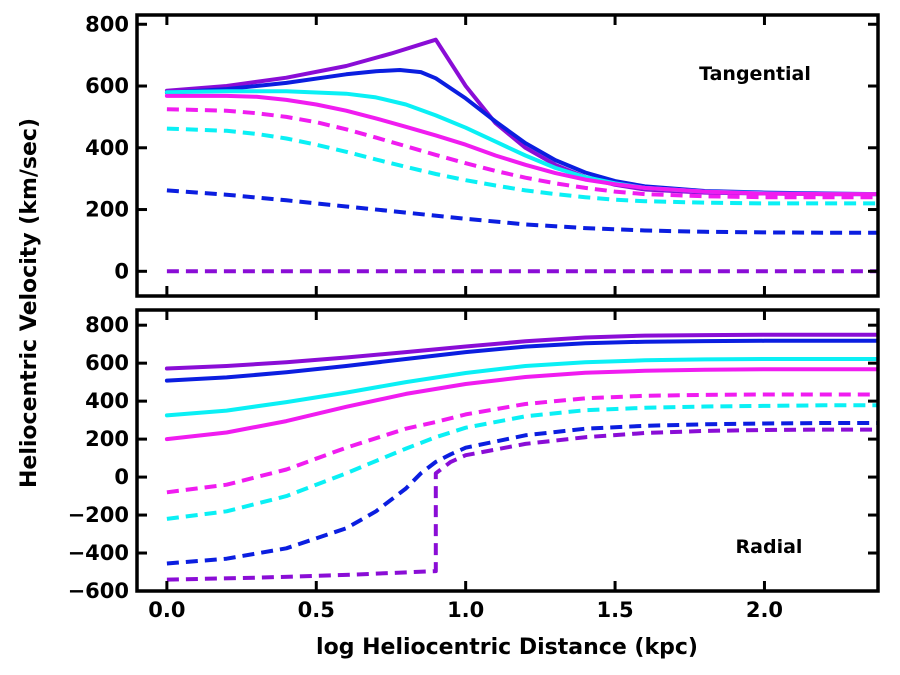 Image resolution: width=900 pixels, height=675 pixels. What do you see at coordinates (107, 439) in the screenshot?
I see `bottom-y-tick-label: 200` at bounding box center [107, 439].